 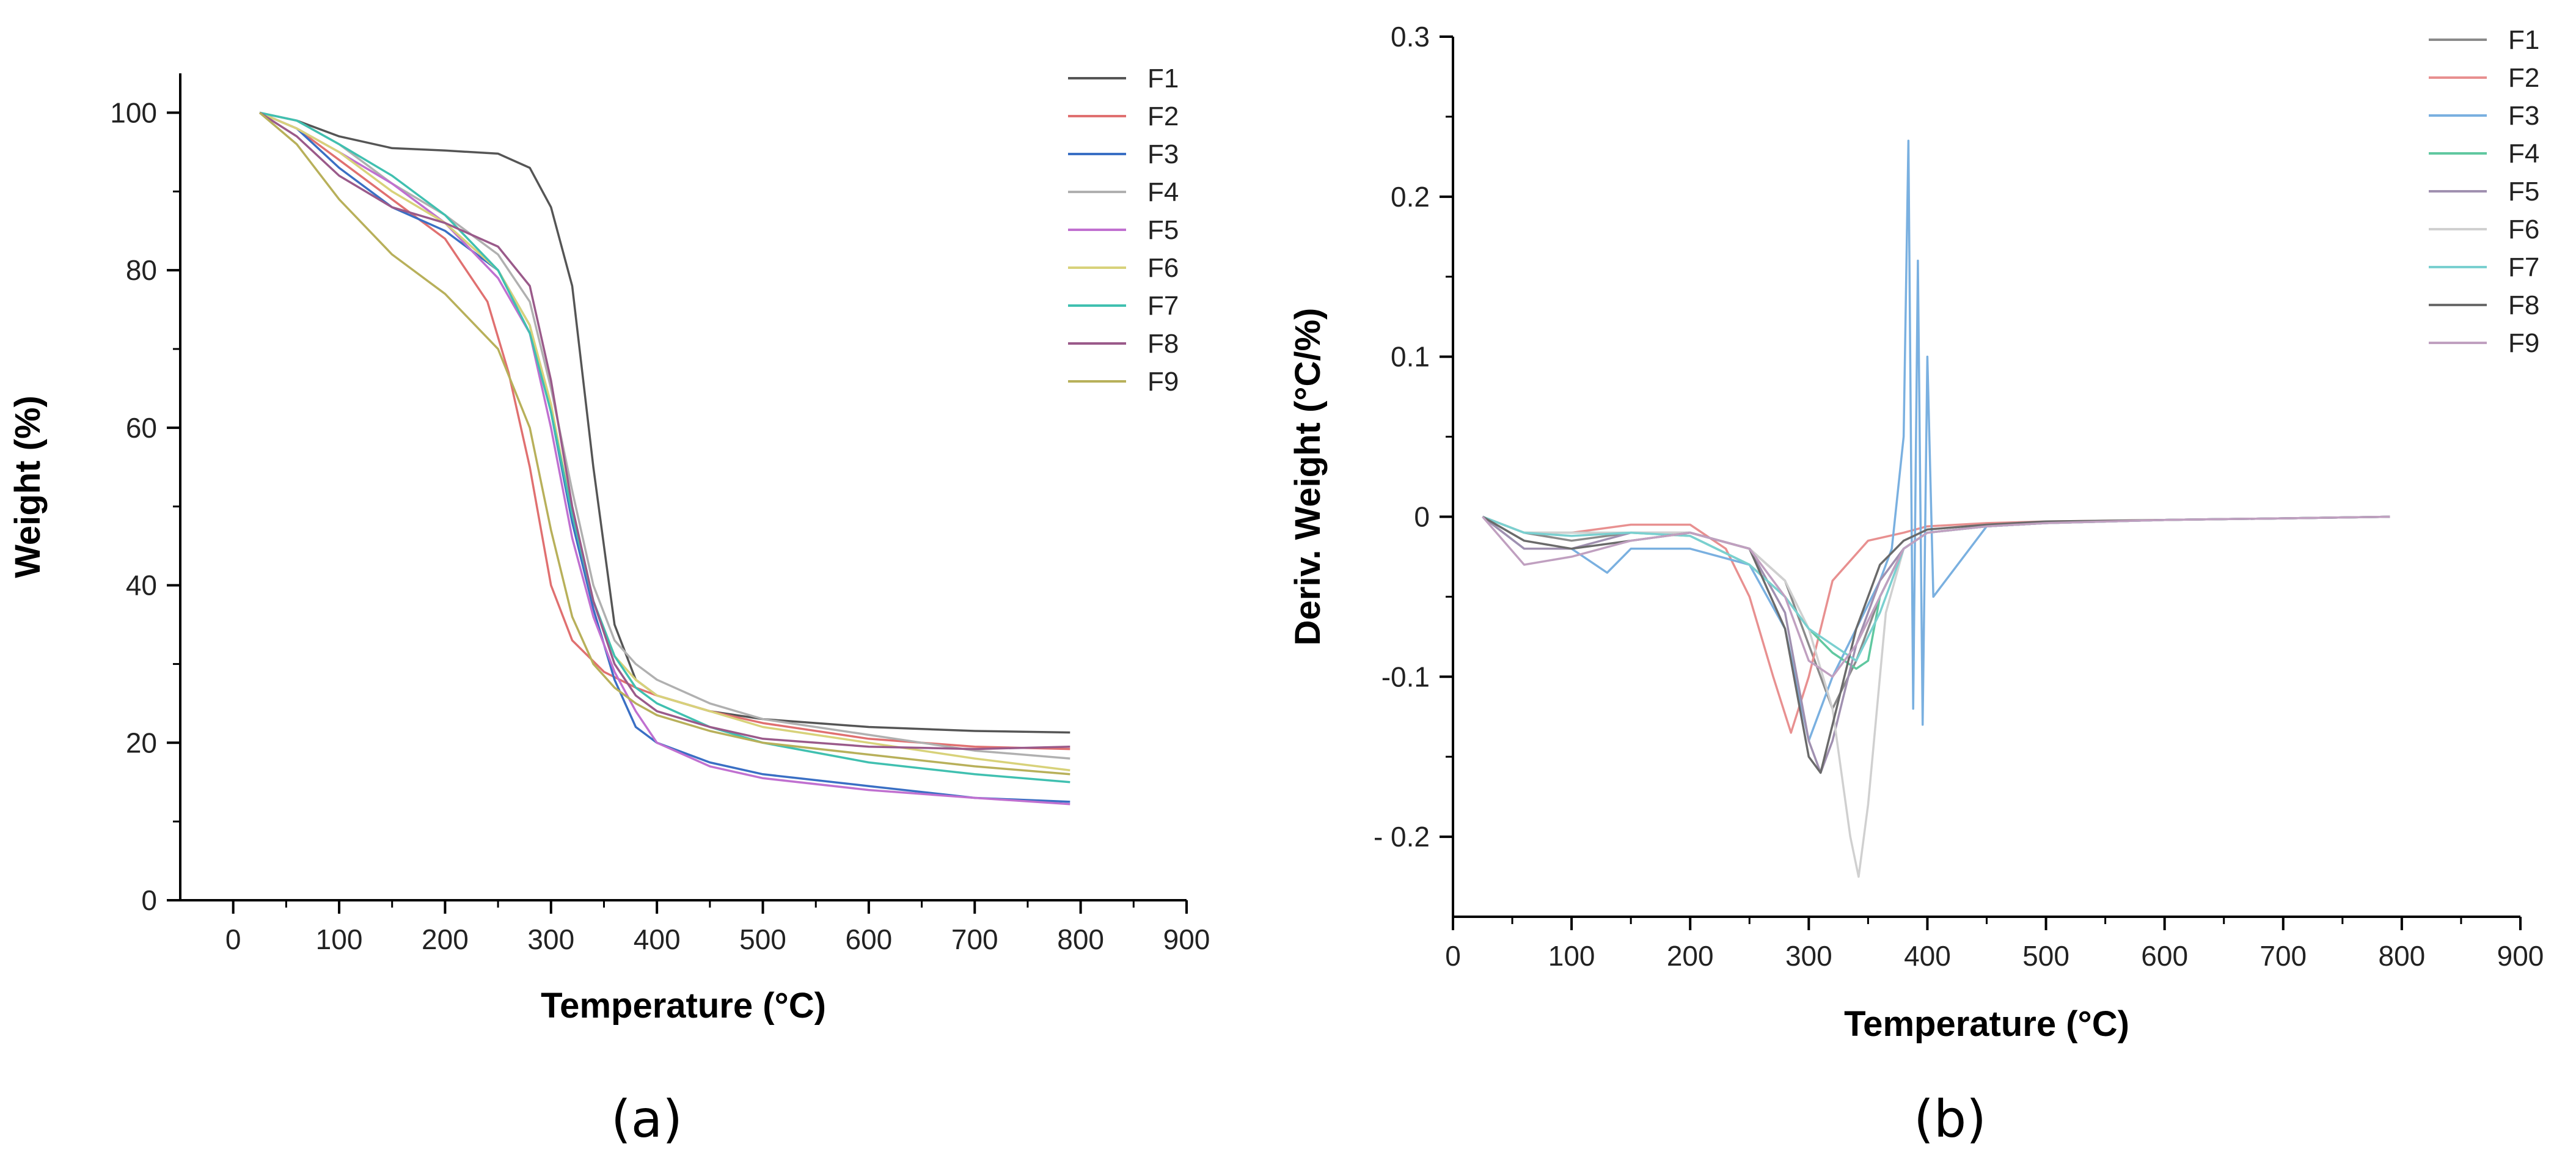 What do you see at coordinates (550, 939) in the screenshot?
I see `chart-a-x-tick-label: 300` at bounding box center [550, 939].